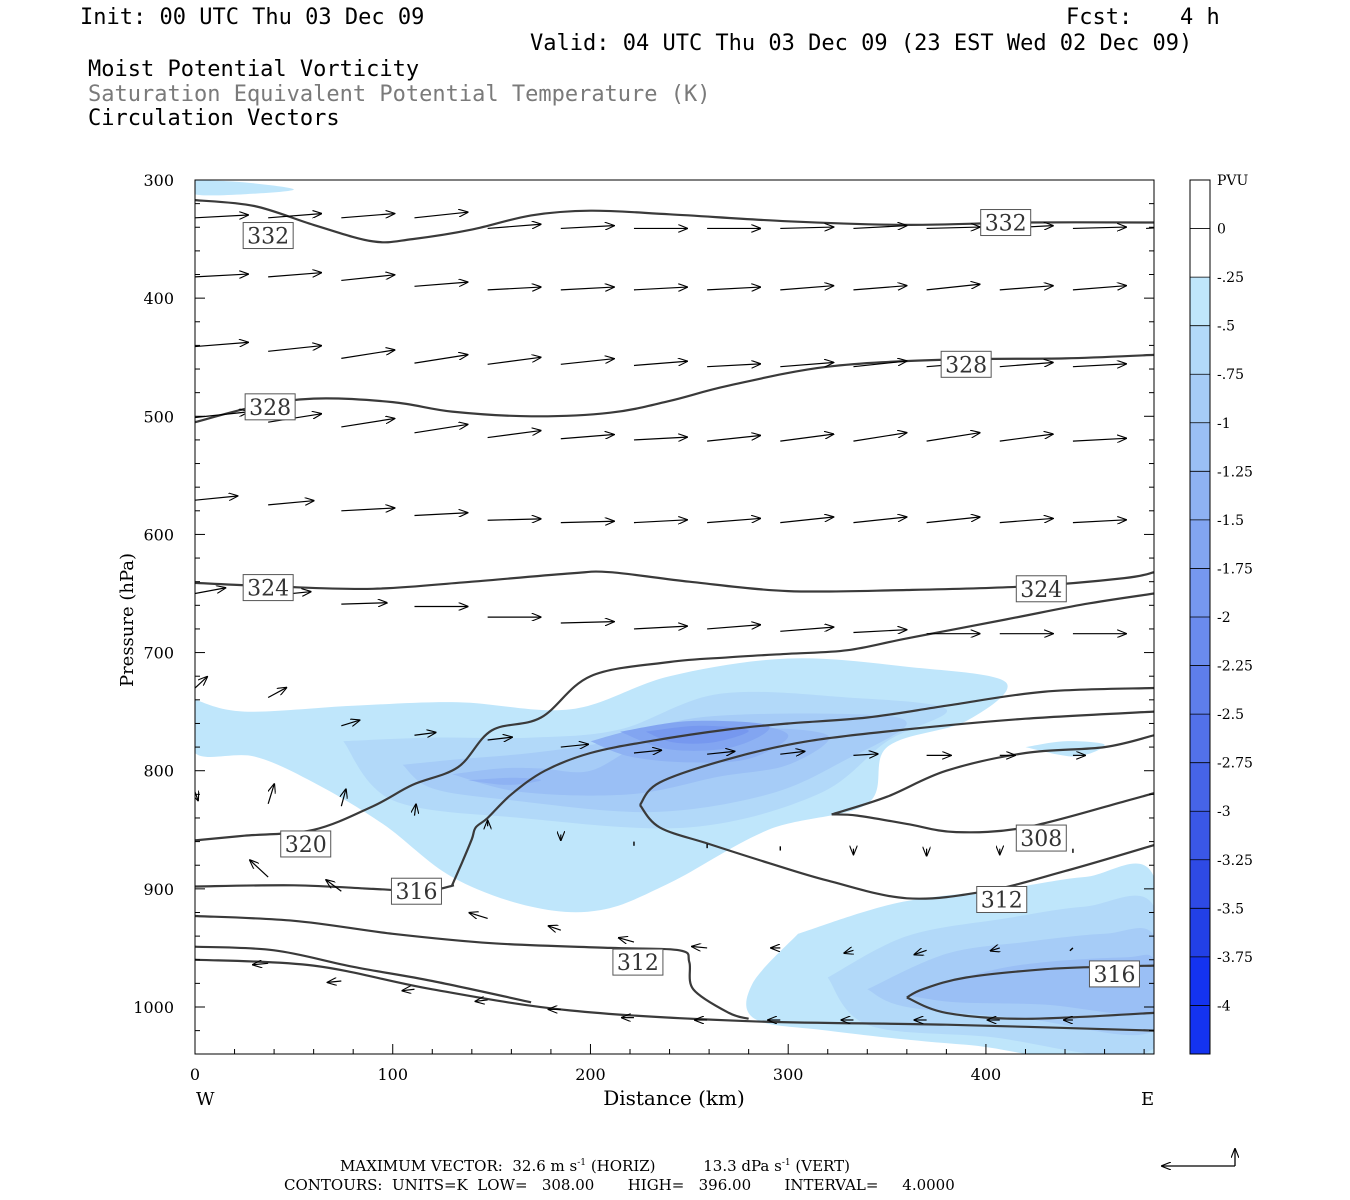  What do you see at coordinates (1235, 861) in the screenshot?
I see `colorbar-label: -3.25` at bounding box center [1235, 861].